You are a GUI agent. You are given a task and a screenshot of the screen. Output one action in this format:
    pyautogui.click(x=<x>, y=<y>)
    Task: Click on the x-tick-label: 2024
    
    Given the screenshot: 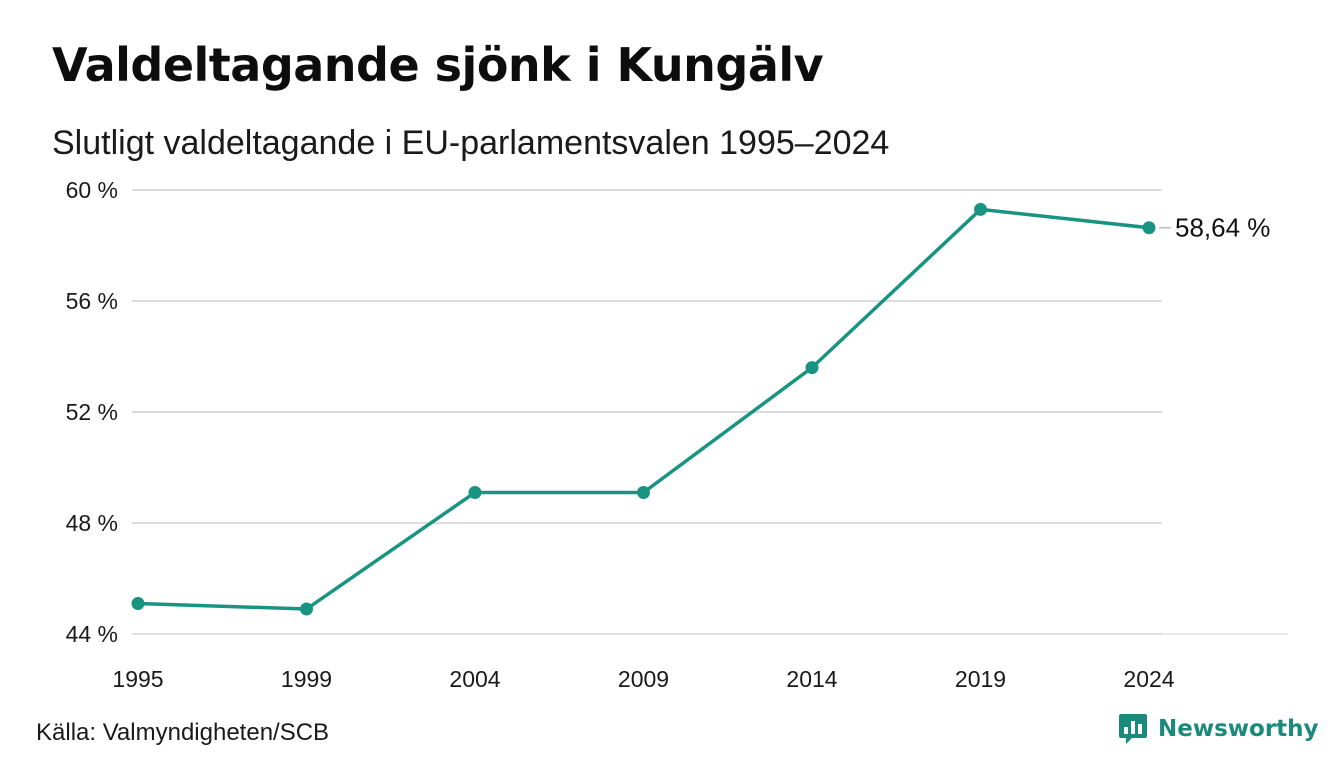 What is the action you would take?
    pyautogui.click(x=1148, y=679)
    